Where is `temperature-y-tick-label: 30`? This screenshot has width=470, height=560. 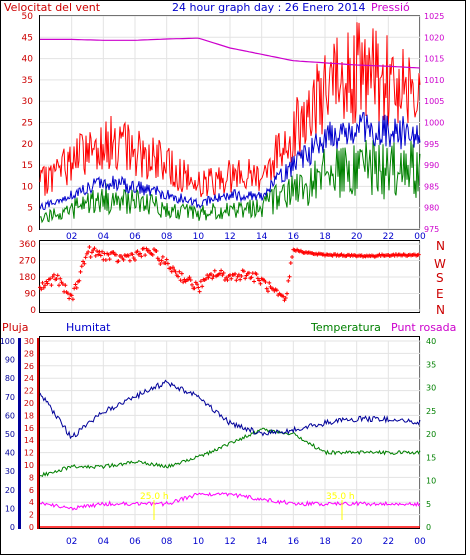 temperature-y-tick-label: 30 is located at coordinates (431, 388).